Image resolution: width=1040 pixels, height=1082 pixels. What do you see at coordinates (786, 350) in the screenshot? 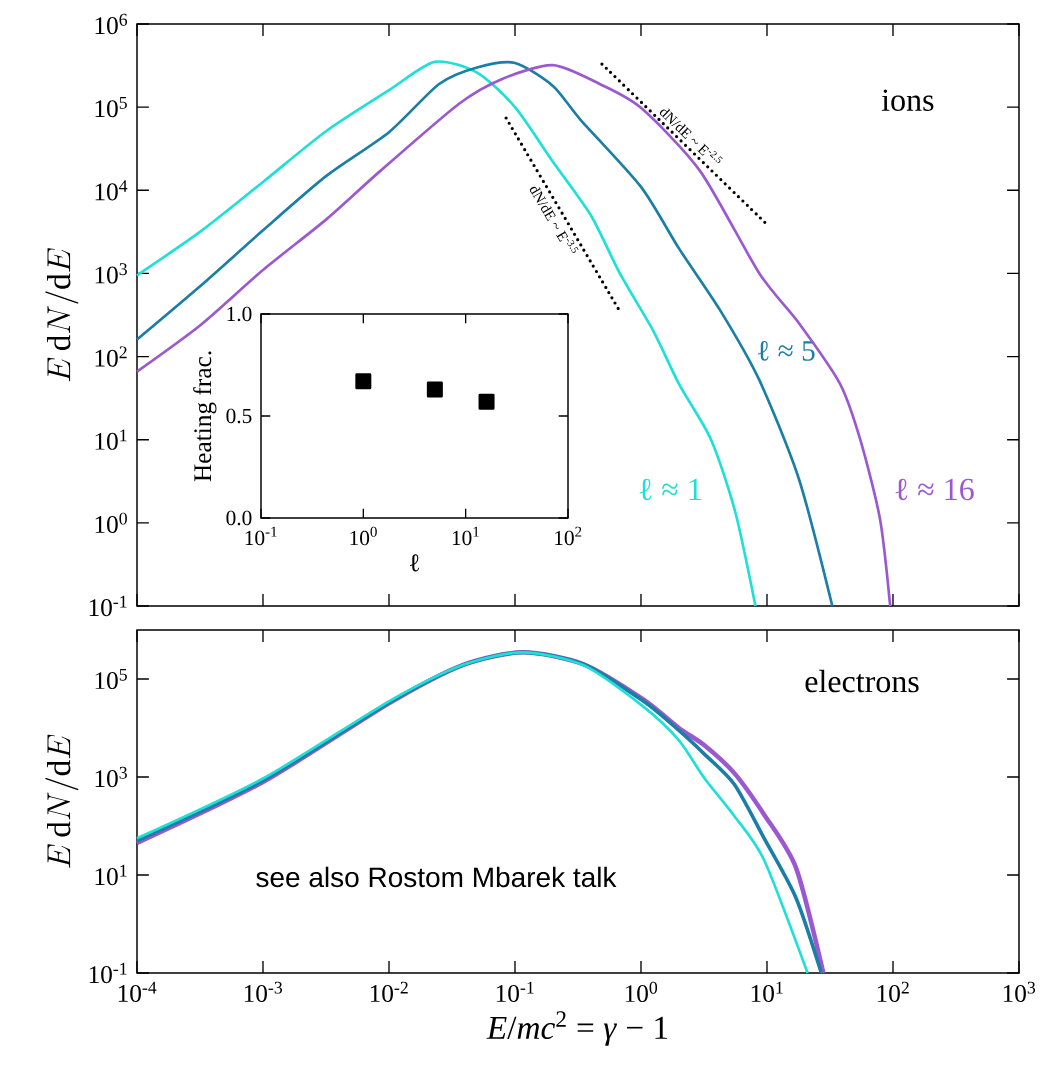
I see `series-label: ℓ ≈ 5` at bounding box center [786, 350].